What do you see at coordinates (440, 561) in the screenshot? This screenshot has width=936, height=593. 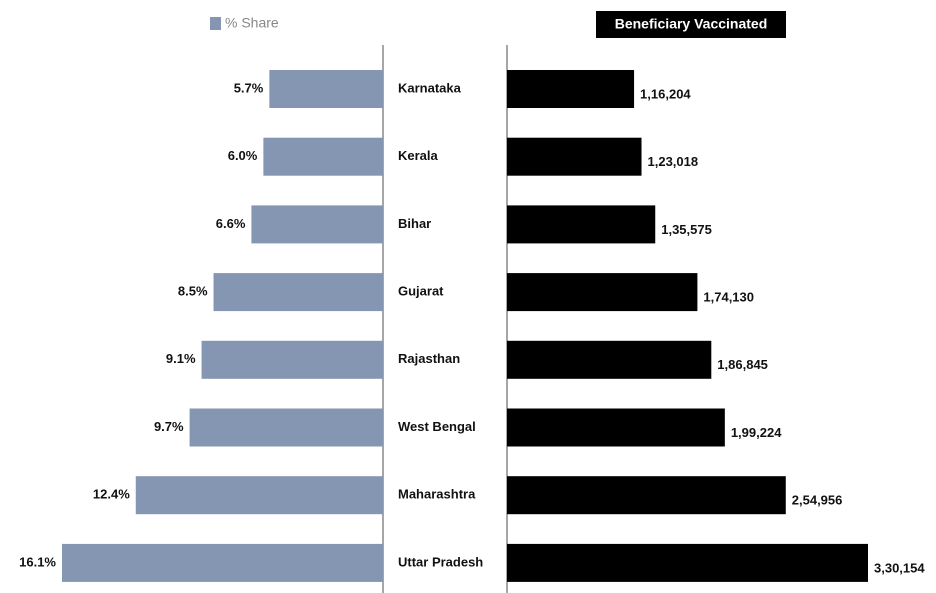 I see `category-label: Uttar Pradesh` at bounding box center [440, 561].